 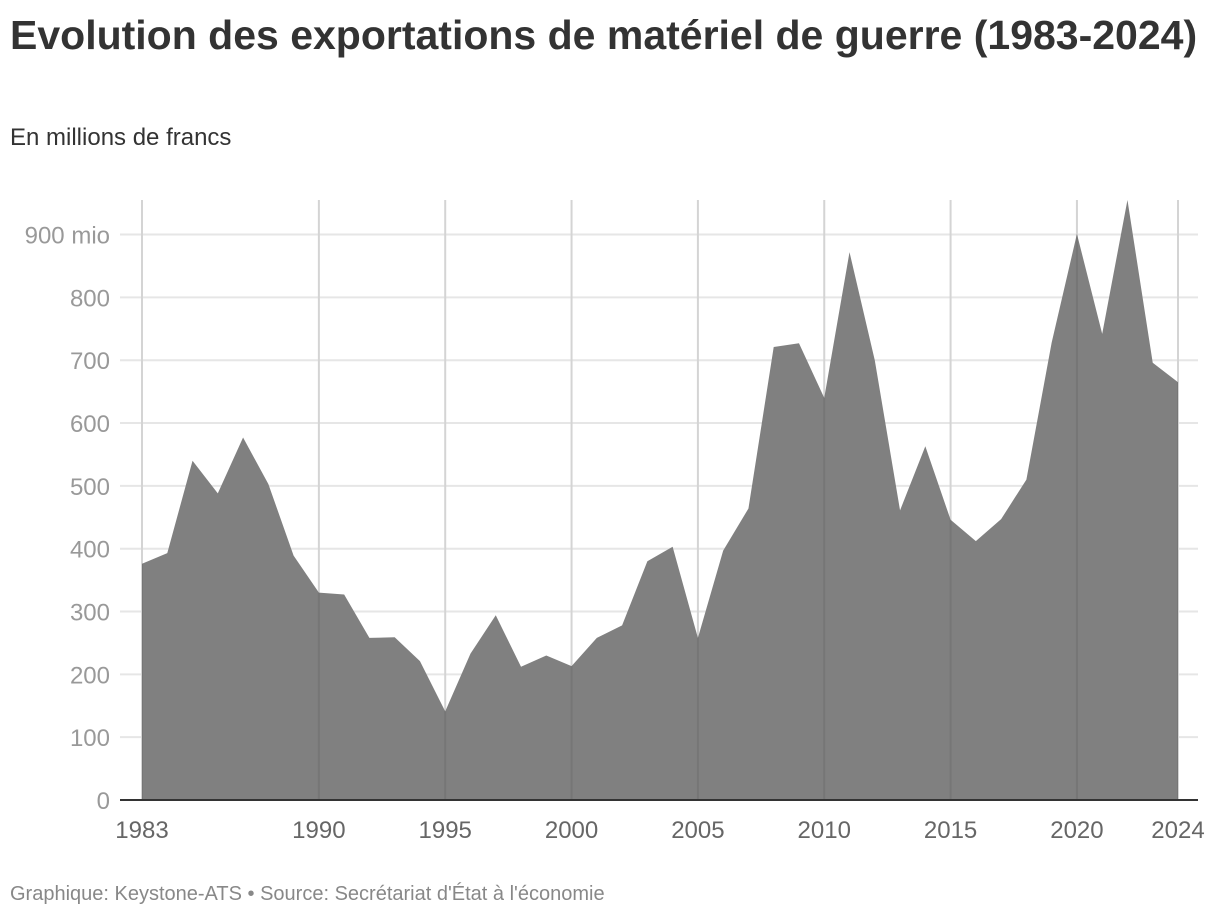 I want to click on x-tick-label: 1990, so click(x=318, y=830).